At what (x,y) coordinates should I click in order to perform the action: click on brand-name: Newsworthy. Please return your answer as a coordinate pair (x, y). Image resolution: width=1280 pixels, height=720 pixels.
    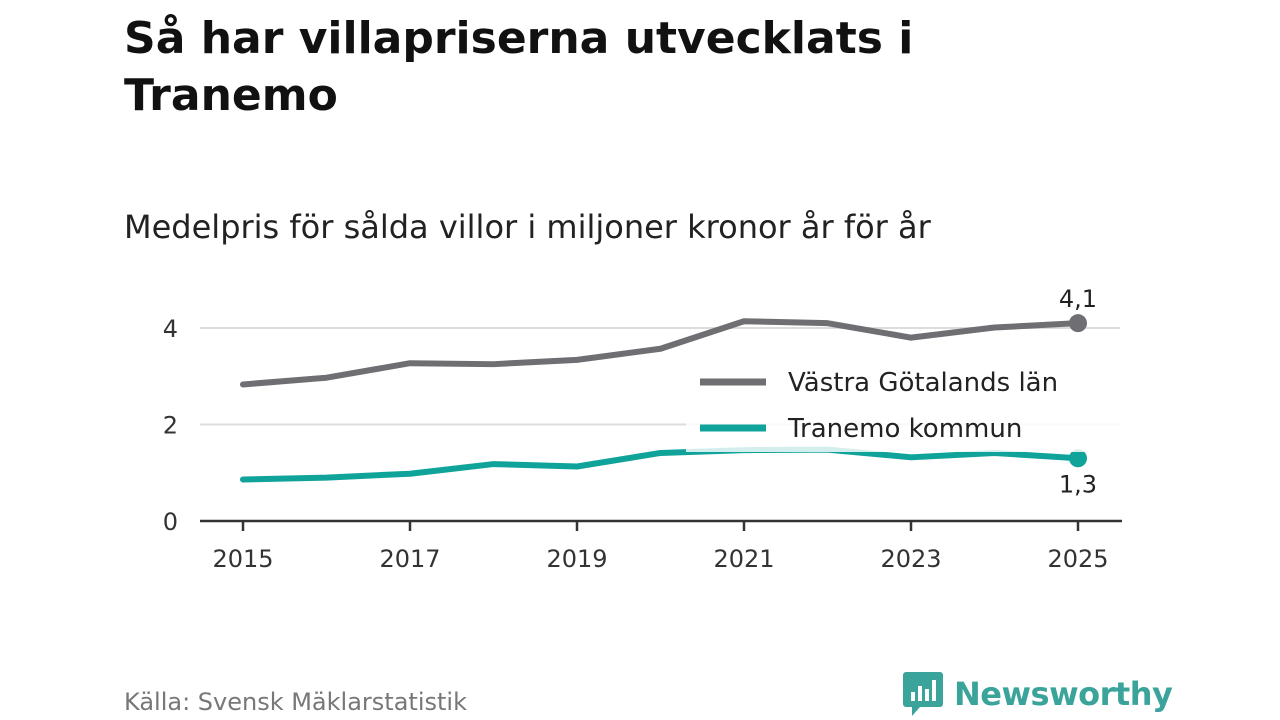
    Looking at the image, I should click on (1063, 694).